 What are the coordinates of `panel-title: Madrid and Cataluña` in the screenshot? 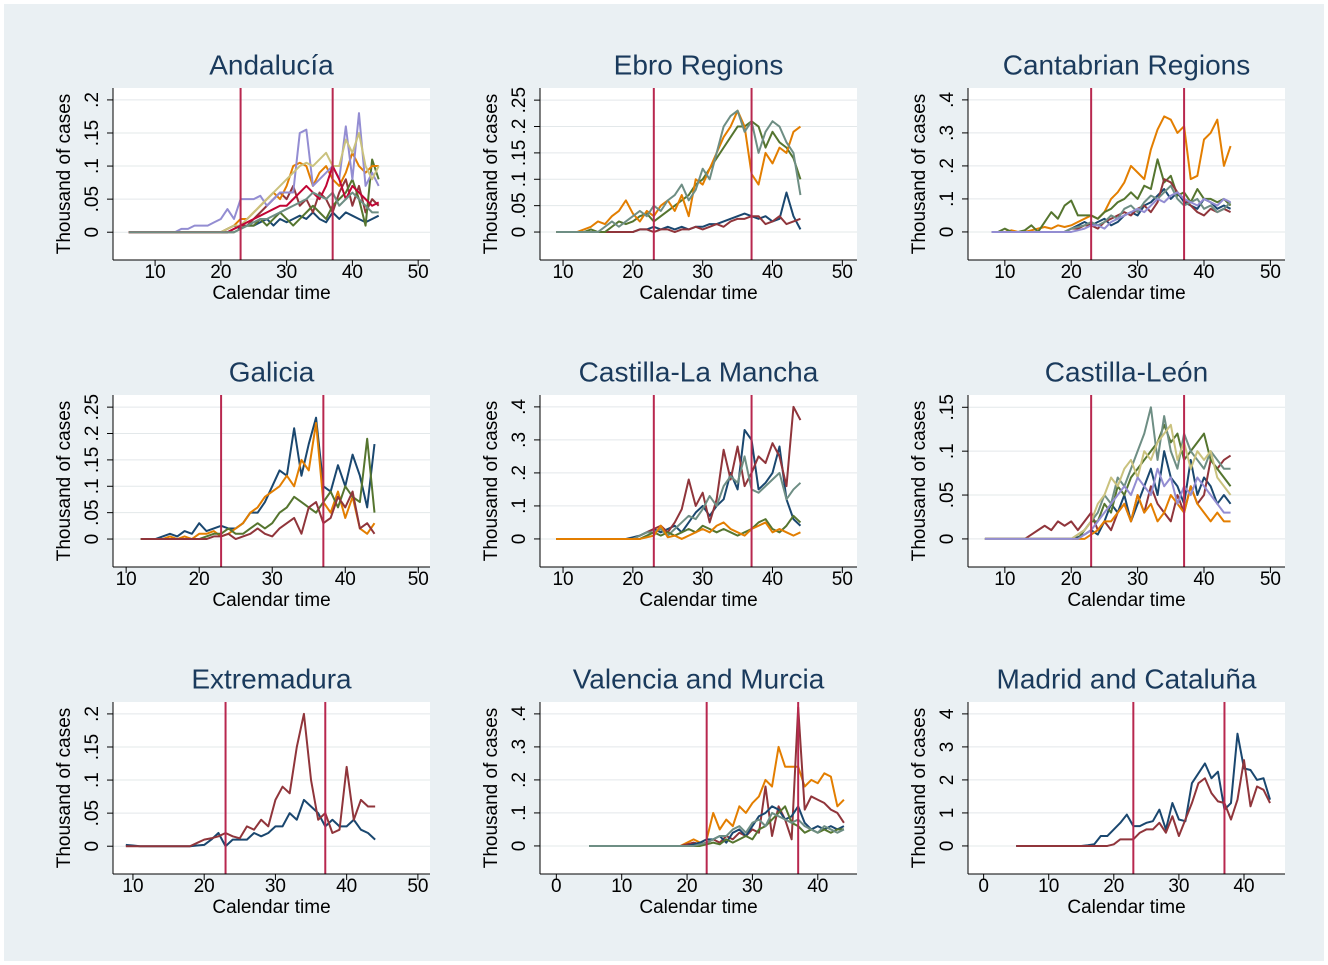 It's located at (1127, 678).